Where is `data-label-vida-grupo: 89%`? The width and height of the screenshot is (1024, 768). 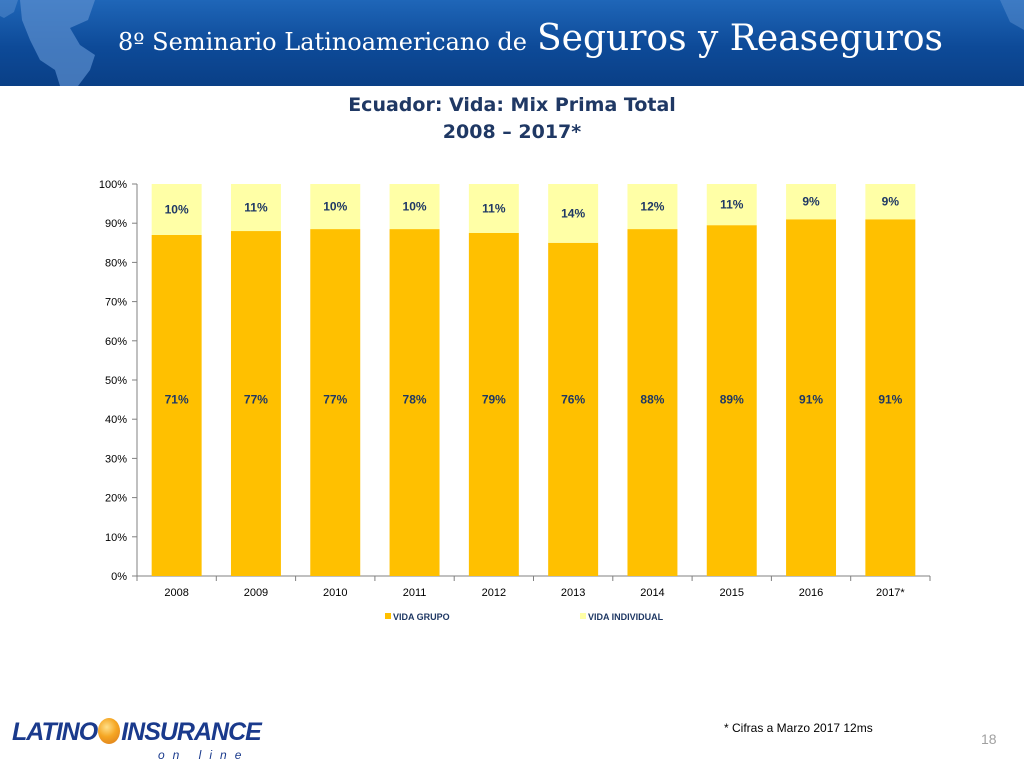 data-label-vida-grupo: 89% is located at coordinates (732, 400).